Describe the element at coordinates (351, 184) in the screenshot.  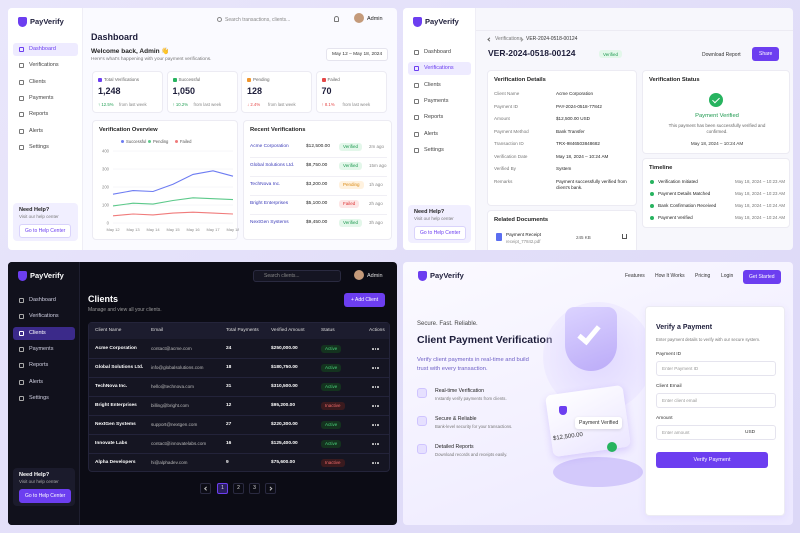
I see `status-badge: Pending` at that location.